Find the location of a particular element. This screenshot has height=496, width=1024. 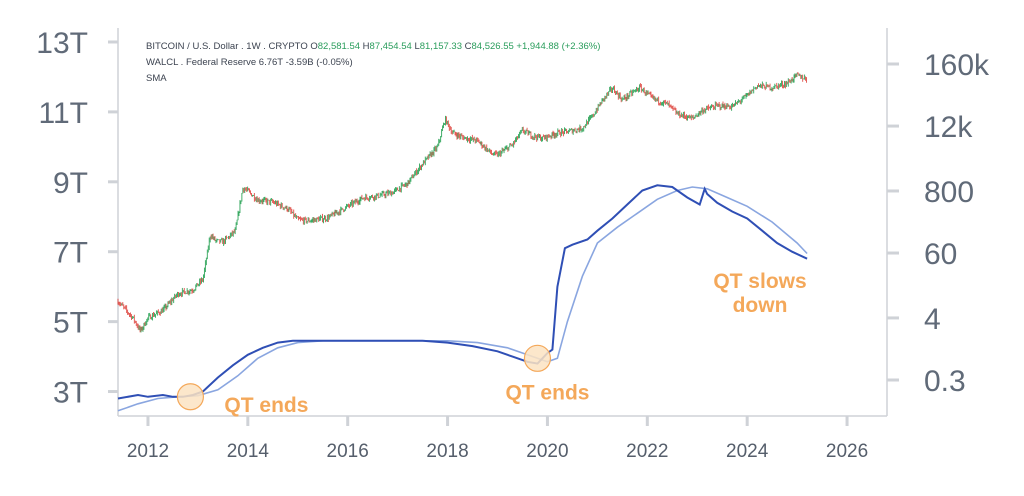

right-tick-label: 60 is located at coordinates (940, 254).